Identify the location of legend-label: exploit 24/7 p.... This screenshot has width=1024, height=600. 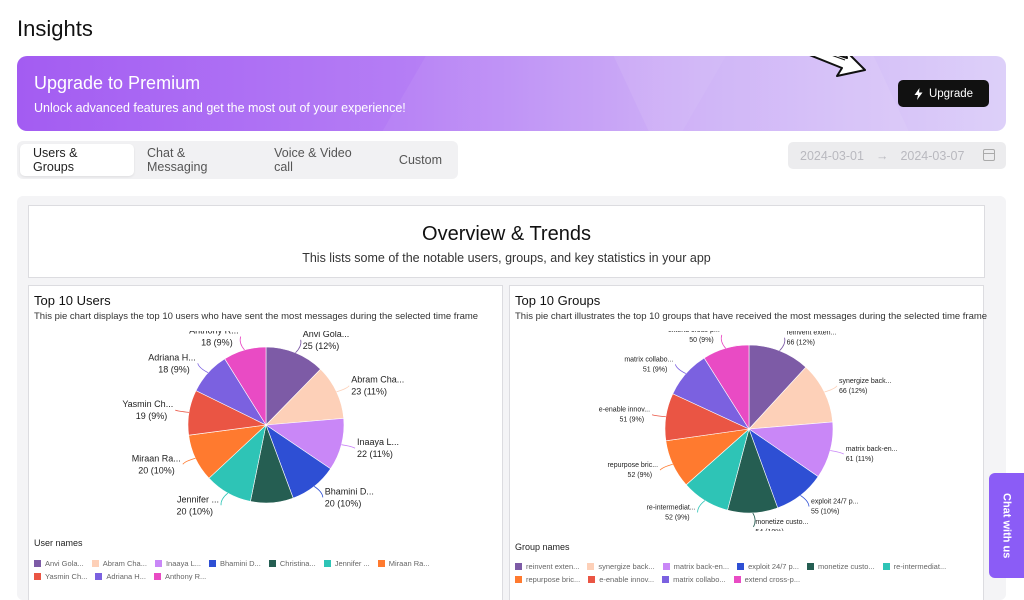
(773, 566).